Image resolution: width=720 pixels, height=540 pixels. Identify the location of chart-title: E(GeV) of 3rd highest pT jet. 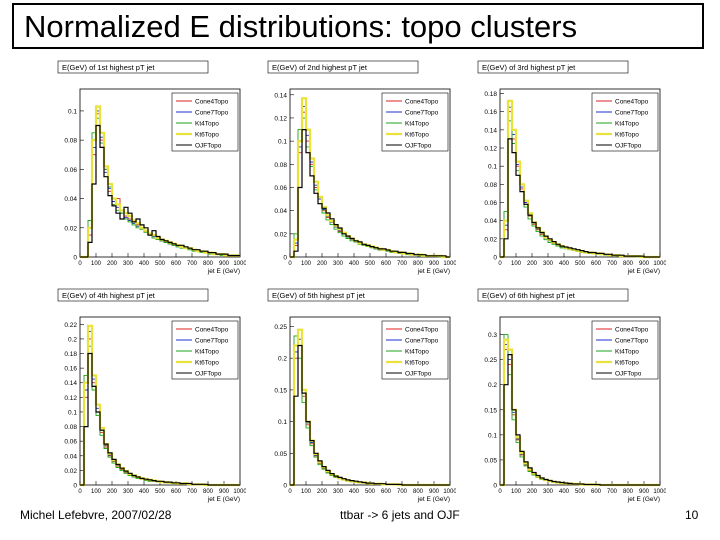
(529, 67).